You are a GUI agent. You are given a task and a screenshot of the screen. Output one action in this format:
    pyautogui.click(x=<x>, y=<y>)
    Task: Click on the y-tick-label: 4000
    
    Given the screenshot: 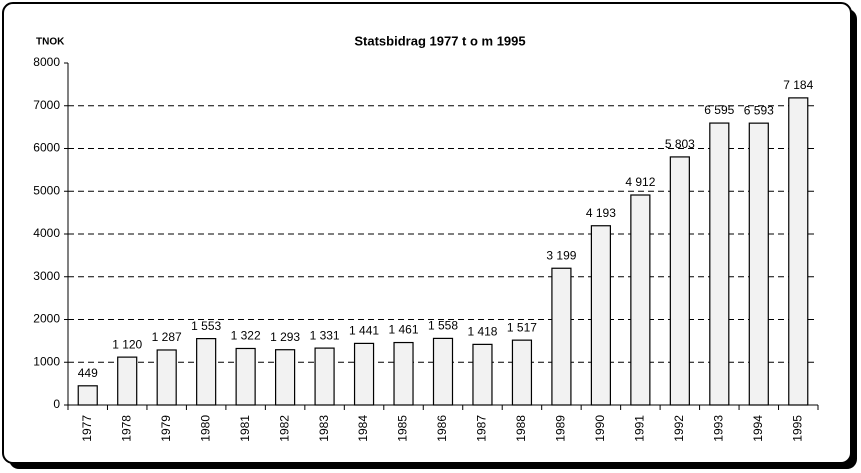 What is the action you would take?
    pyautogui.click(x=46, y=233)
    